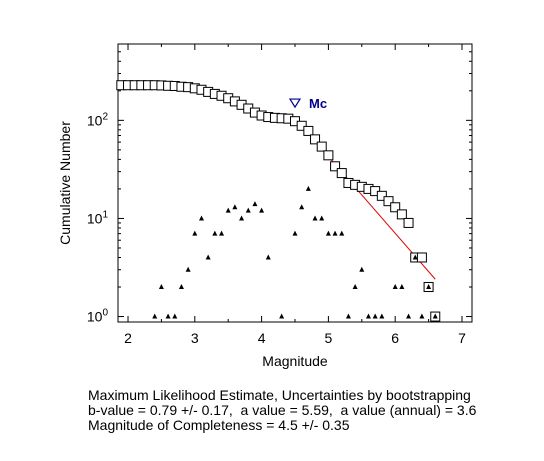 The height and width of the screenshot is (461, 544). What do you see at coordinates (328, 338) in the screenshot?
I see `x-tick-label: 5` at bounding box center [328, 338].